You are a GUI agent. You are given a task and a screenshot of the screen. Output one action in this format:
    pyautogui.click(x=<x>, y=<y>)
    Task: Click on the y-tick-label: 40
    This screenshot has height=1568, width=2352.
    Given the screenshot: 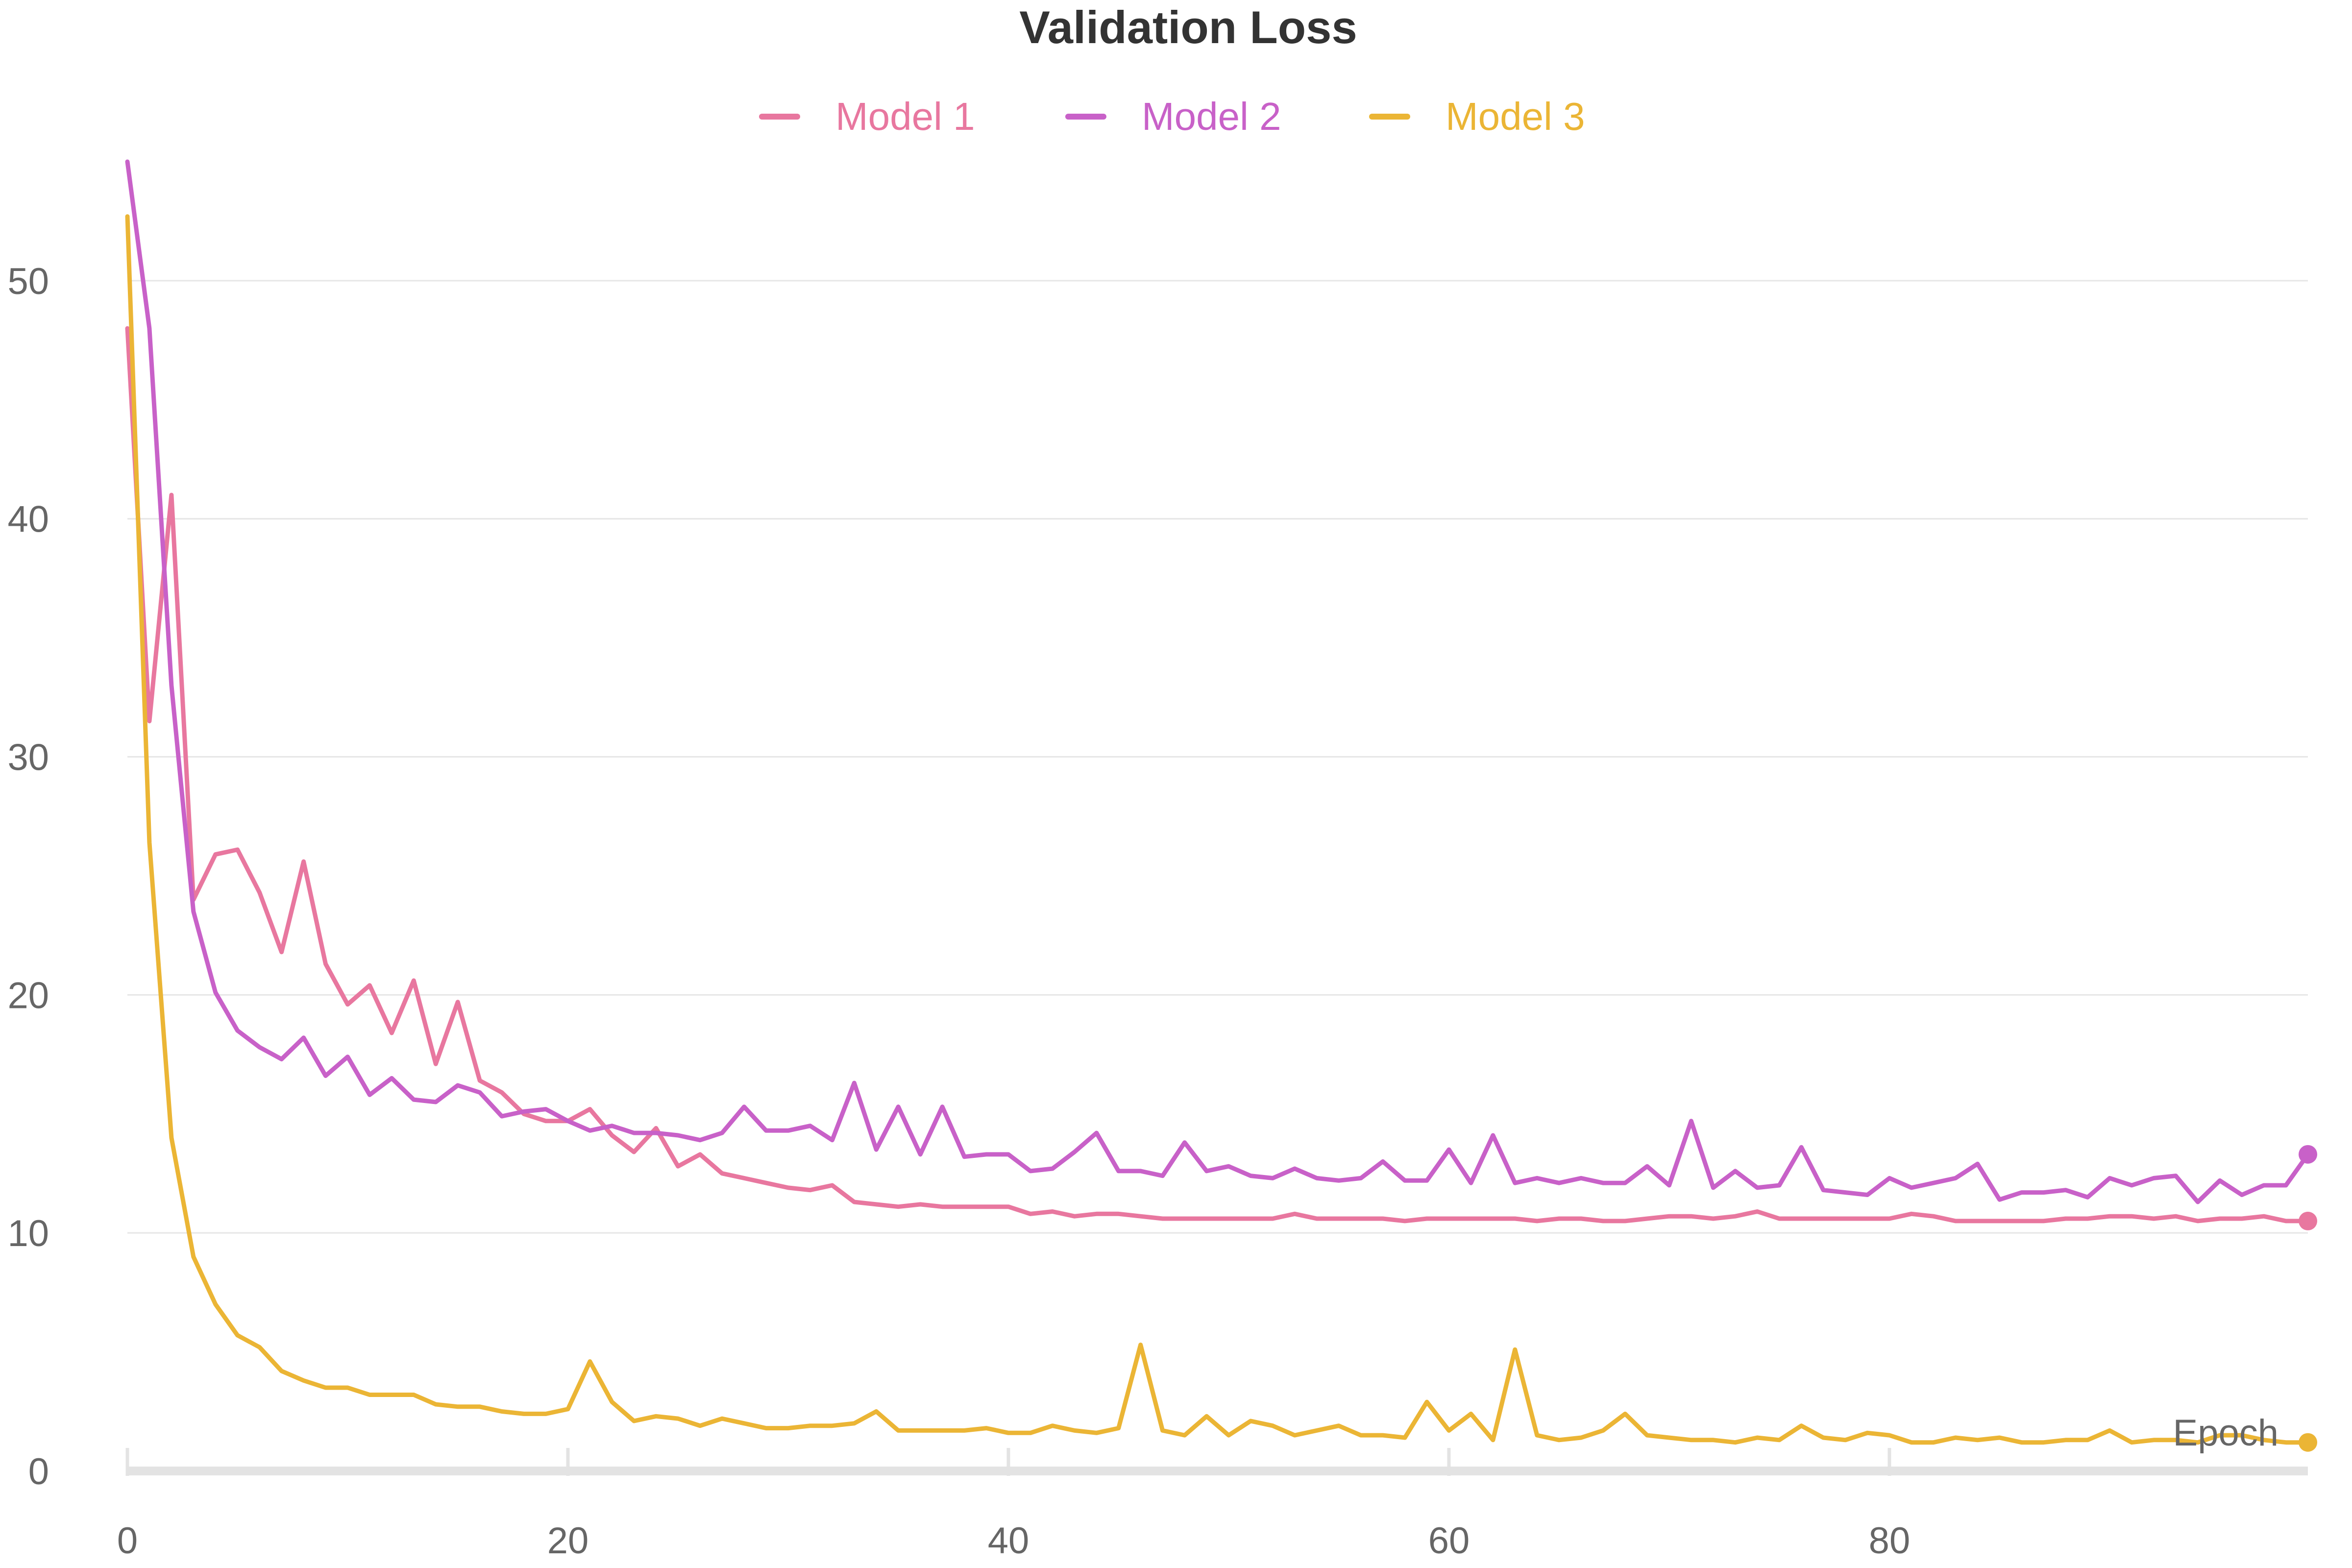 What is the action you would take?
    pyautogui.click(x=28, y=519)
    